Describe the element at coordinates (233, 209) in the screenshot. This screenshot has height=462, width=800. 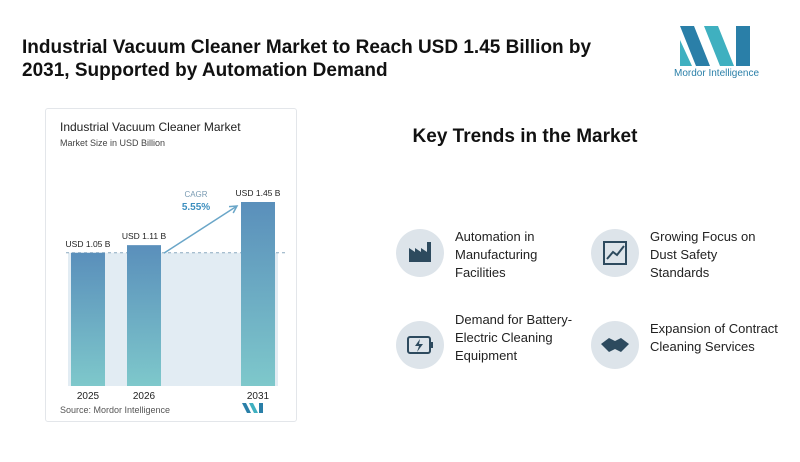
I see `cagr-arrowhead` at that location.